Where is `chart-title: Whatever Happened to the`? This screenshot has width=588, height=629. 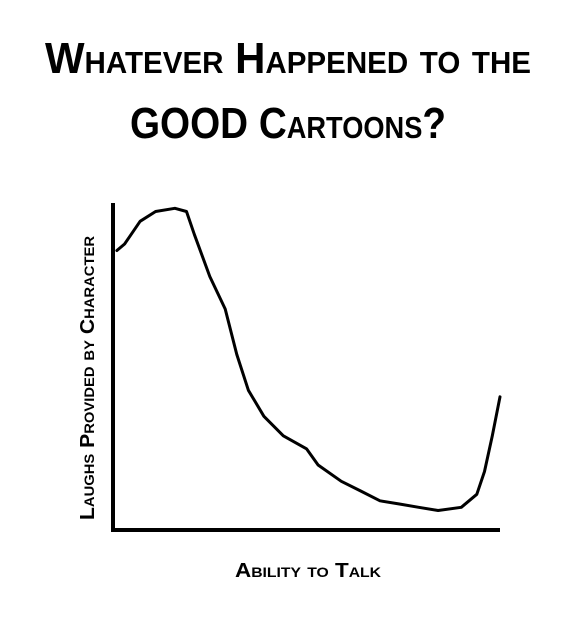
chart-title: Whatever Happened to the is located at coordinates (288, 58).